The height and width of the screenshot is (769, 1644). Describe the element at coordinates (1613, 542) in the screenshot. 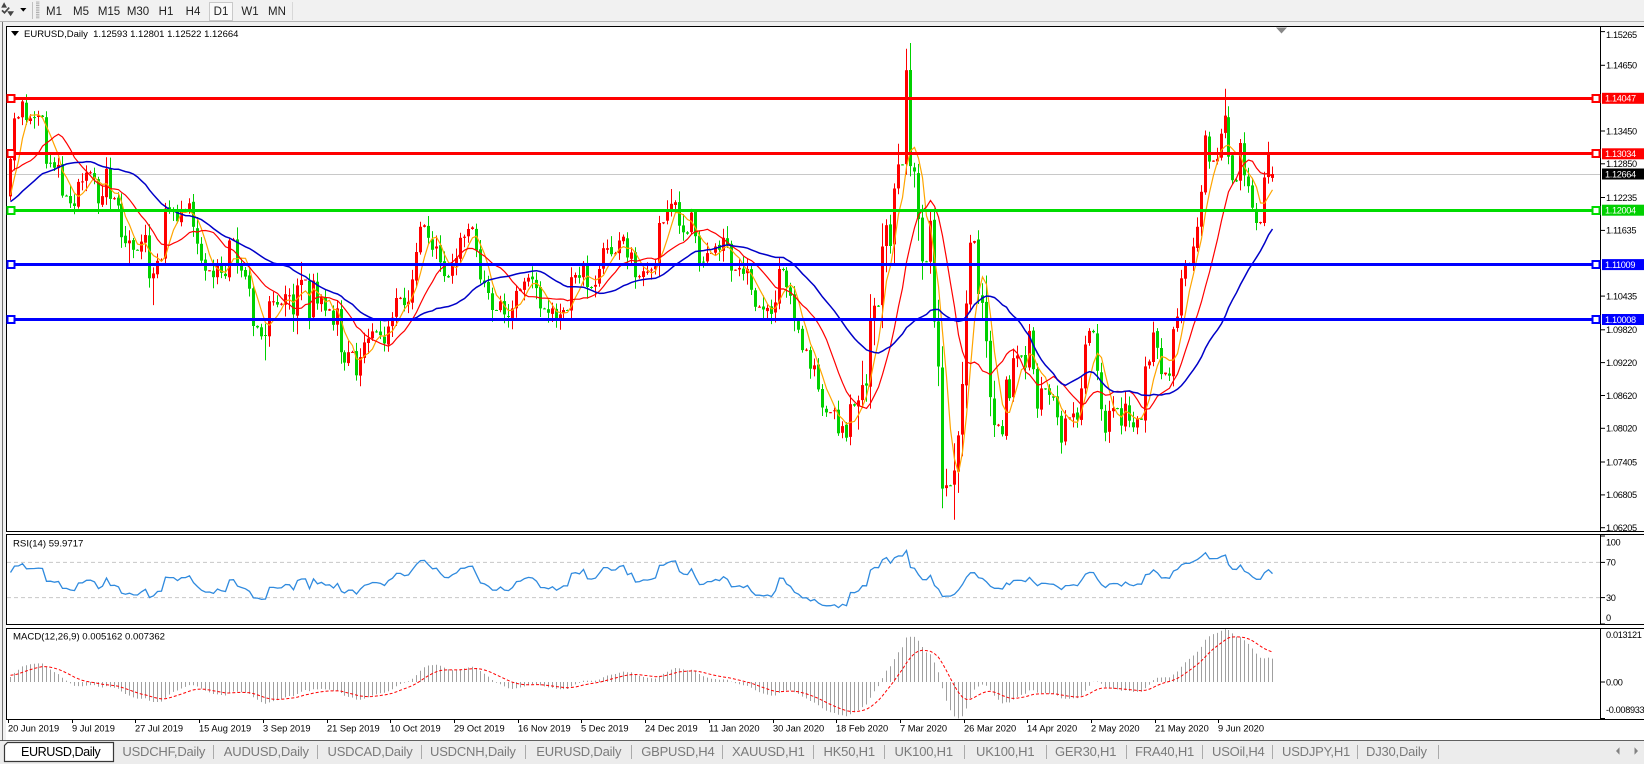

I see `svg-text: 100` at that location.